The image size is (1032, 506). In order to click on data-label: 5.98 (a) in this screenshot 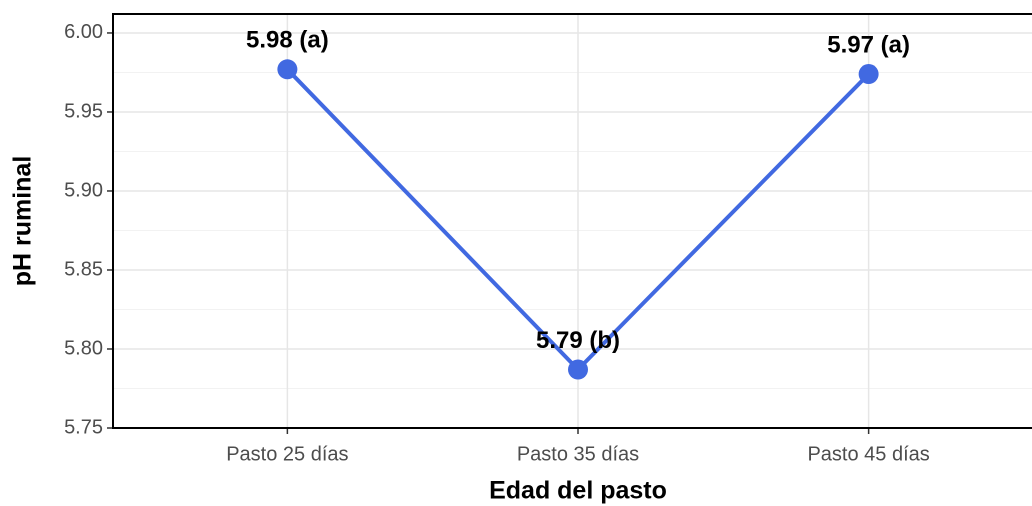, I will do `click(287, 40)`.